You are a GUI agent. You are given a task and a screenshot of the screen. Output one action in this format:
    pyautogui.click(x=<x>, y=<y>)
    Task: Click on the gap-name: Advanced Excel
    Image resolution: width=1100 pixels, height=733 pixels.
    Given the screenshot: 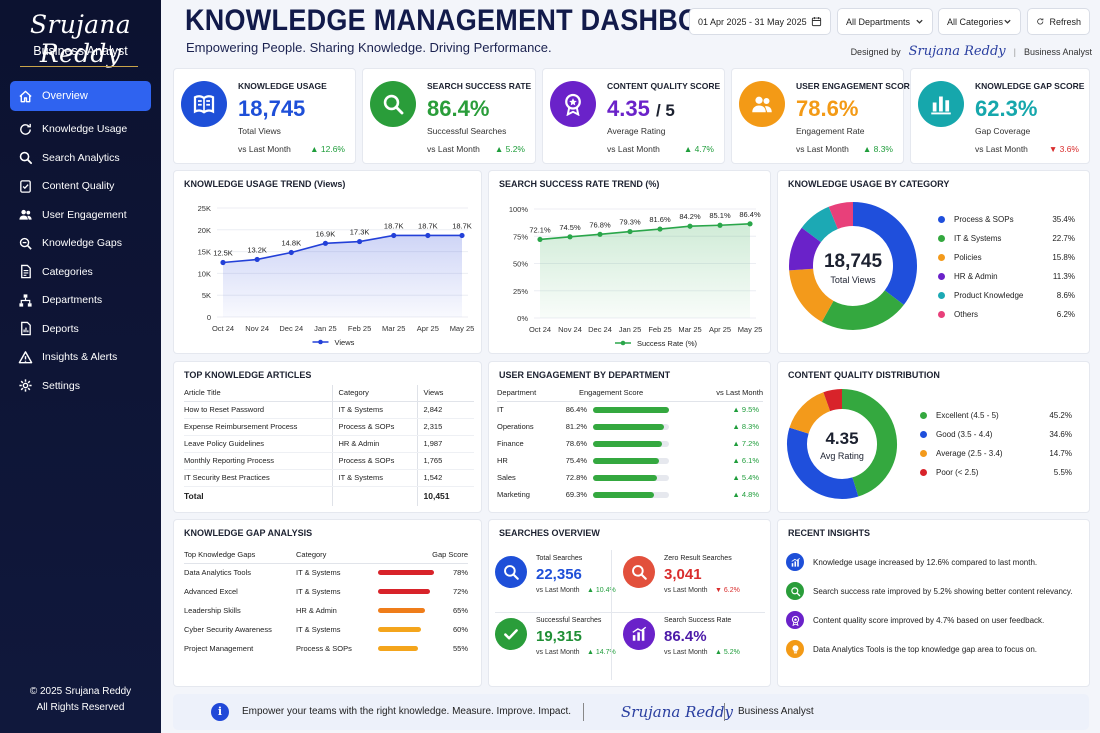 What is the action you would take?
    pyautogui.click(x=211, y=591)
    